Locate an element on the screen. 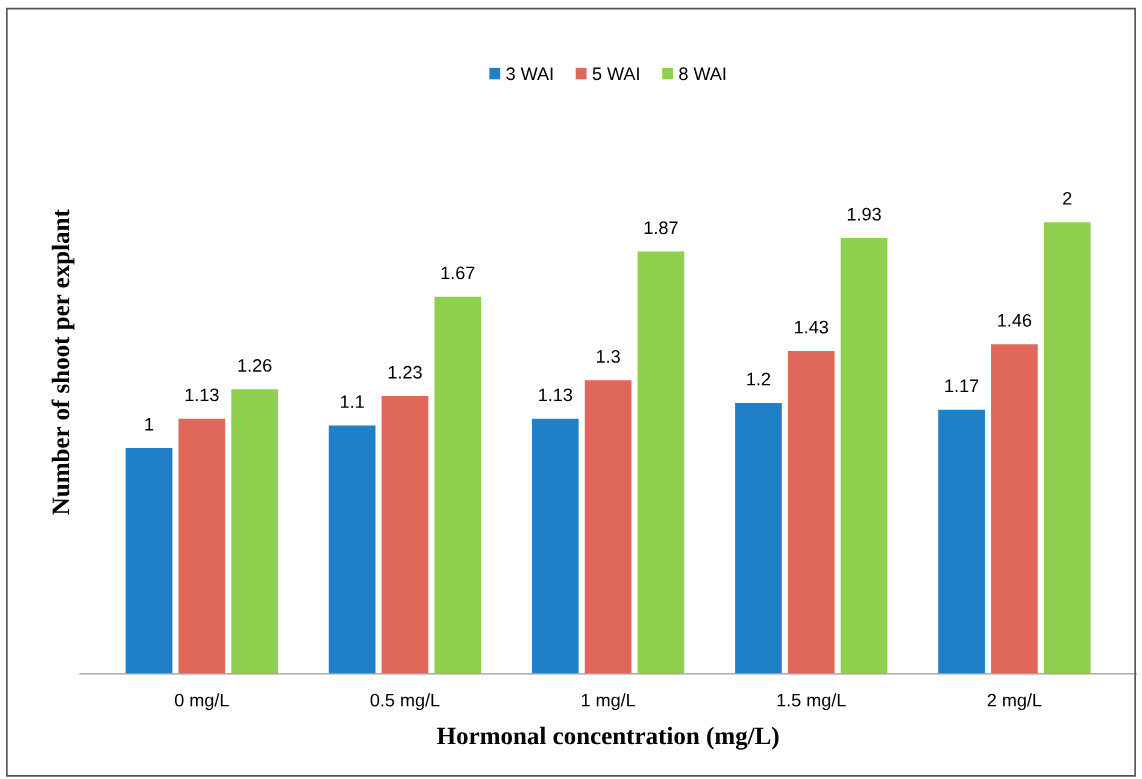 The height and width of the screenshot is (779, 1142). x-axis-title: Hormonal concentration (mg/L) is located at coordinates (608, 738).